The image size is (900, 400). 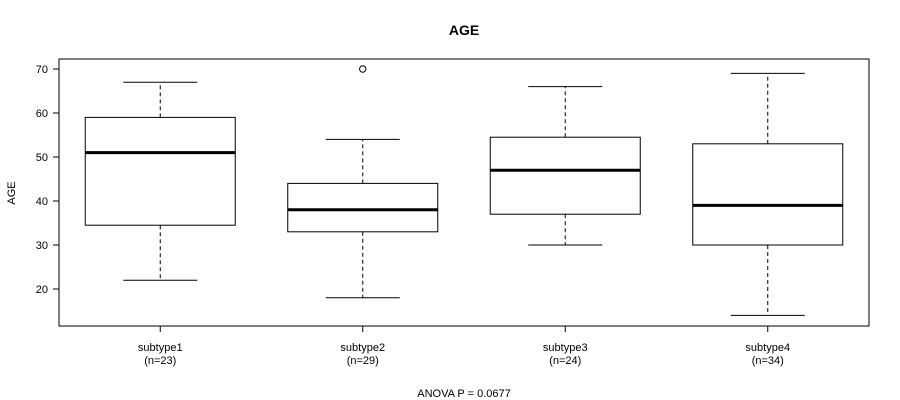 What do you see at coordinates (767, 348) in the screenshot?
I see `x-tick-label: subtype4` at bounding box center [767, 348].